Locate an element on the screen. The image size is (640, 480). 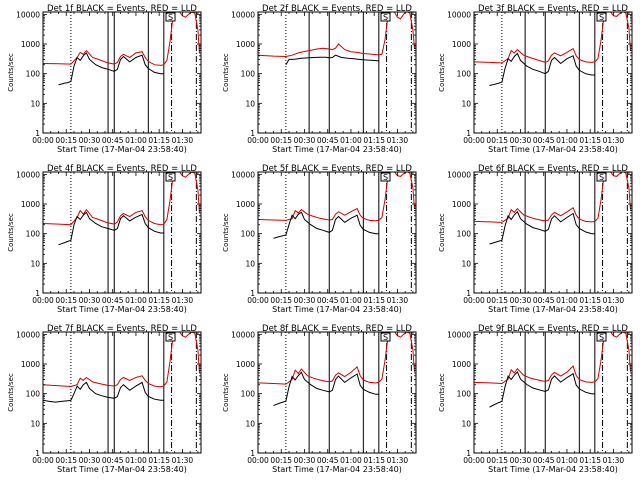
panel-title: Det 7f BLACK = Events, RED = LLD is located at coordinates (122, 329).